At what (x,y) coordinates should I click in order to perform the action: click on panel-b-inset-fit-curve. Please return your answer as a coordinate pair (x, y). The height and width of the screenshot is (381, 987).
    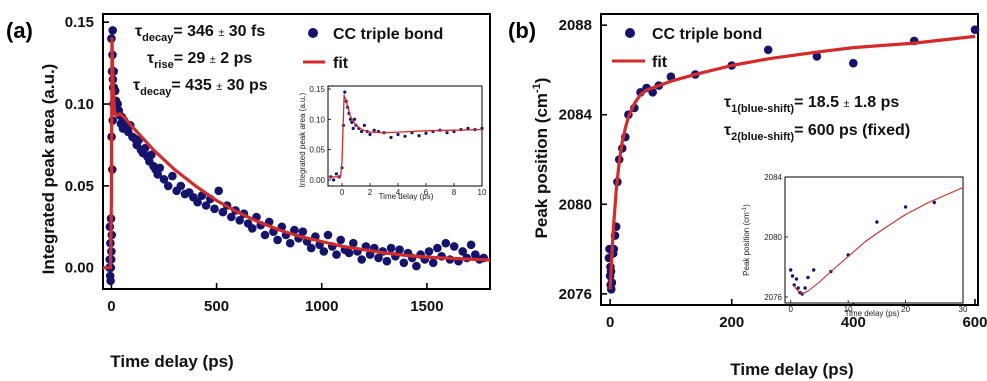
    Looking at the image, I should click on (878, 240).